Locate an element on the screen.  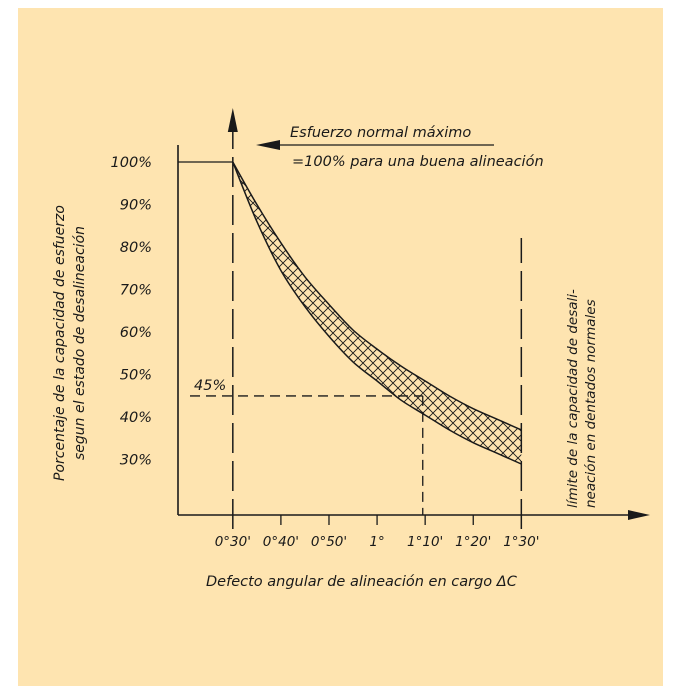
x-tick-labels: 0°30' 0°40' 0°50' 1° 1°10' 1°20' 1°30' is located at coordinates (377, 532).